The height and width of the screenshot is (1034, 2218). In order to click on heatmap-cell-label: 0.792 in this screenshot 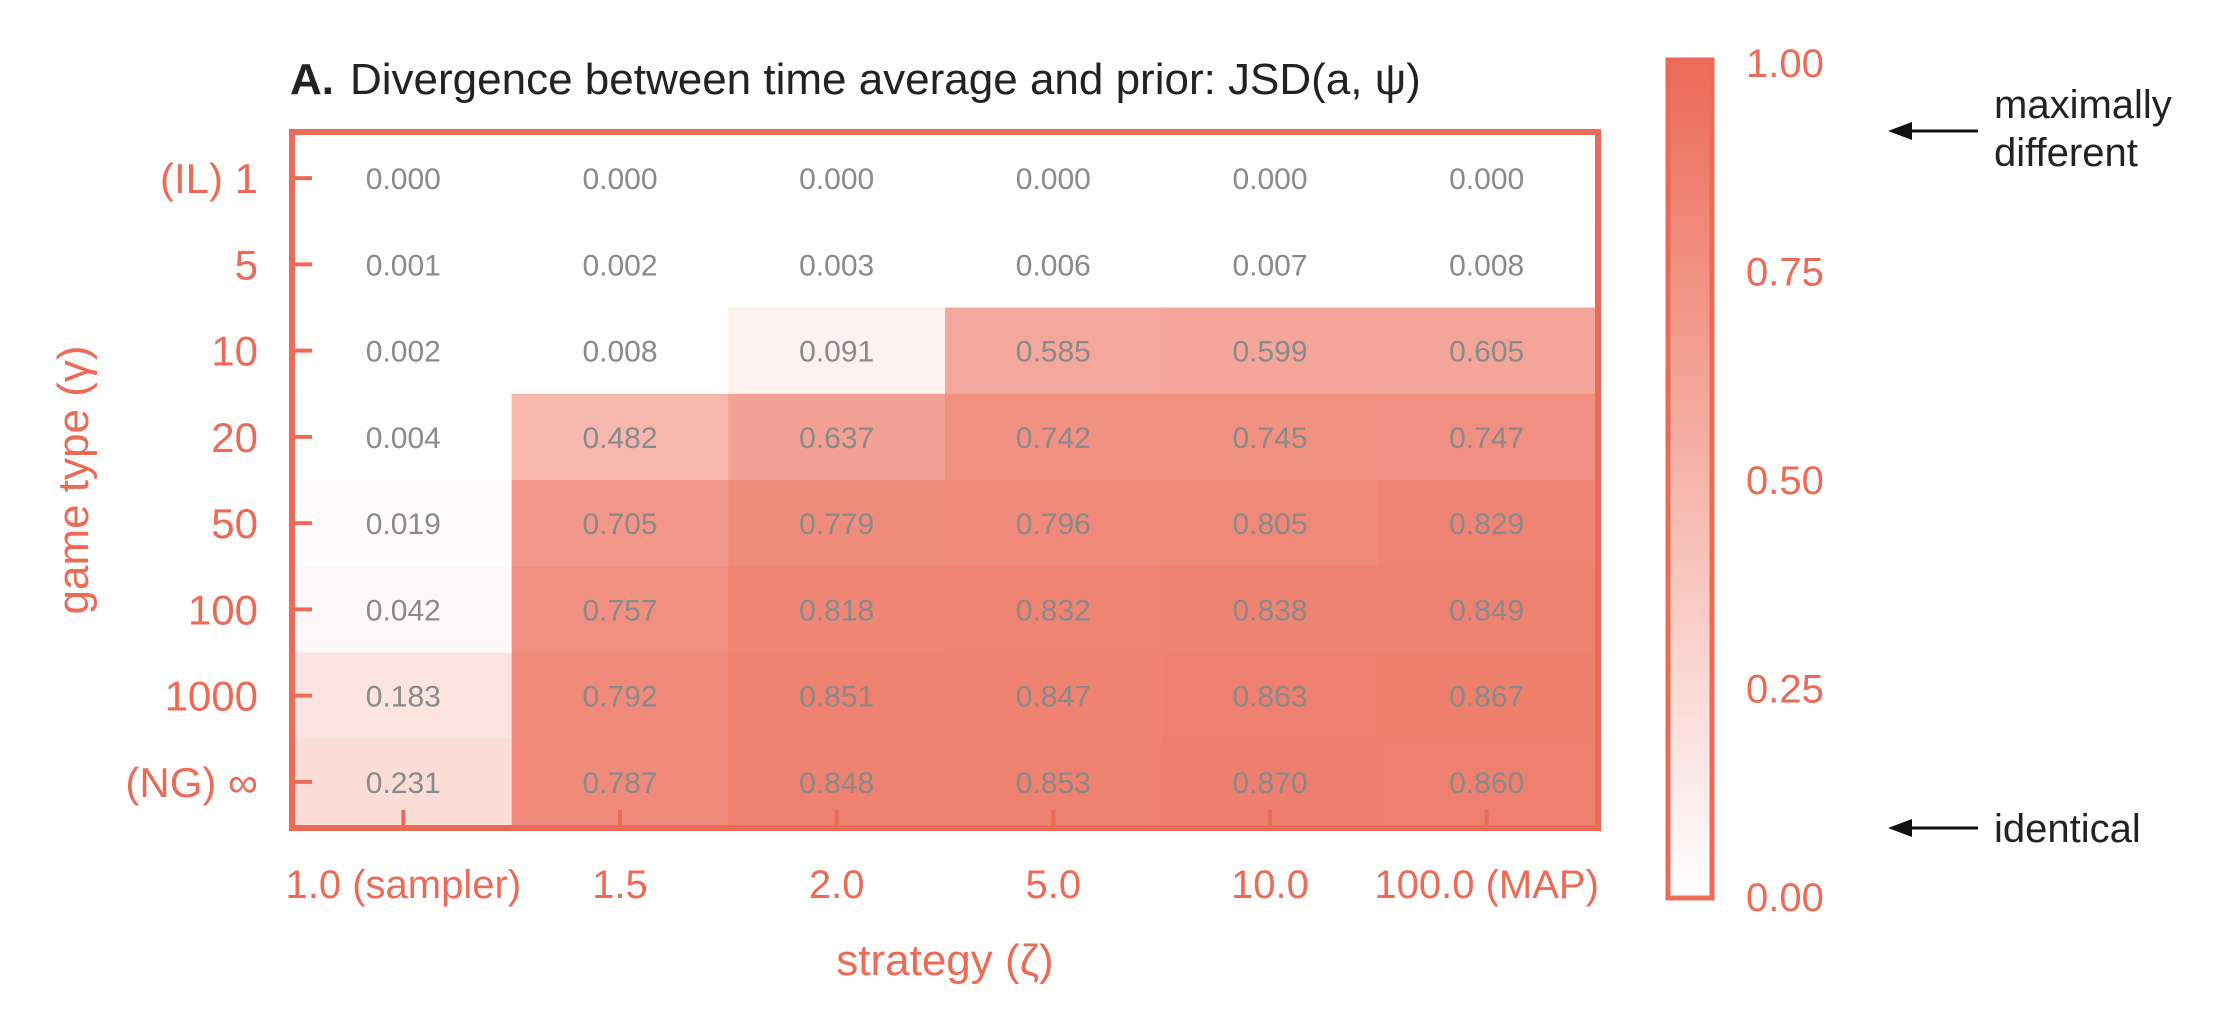, I will do `click(619, 697)`.